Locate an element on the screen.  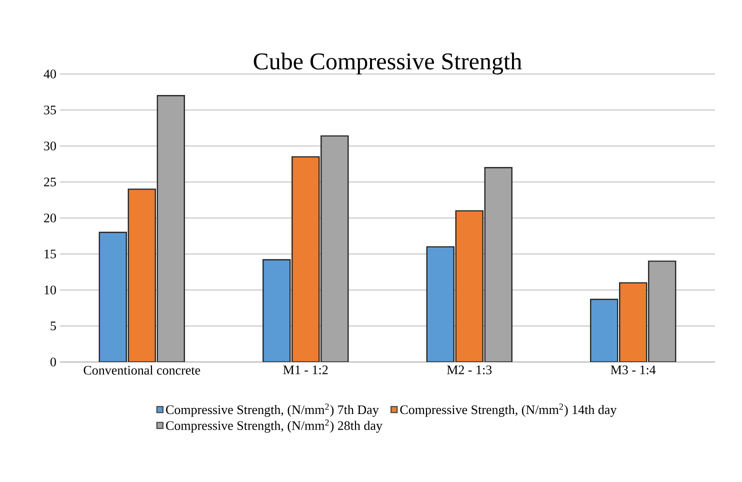
x-tick-label: M1 - 1:2 is located at coordinates (305, 370).